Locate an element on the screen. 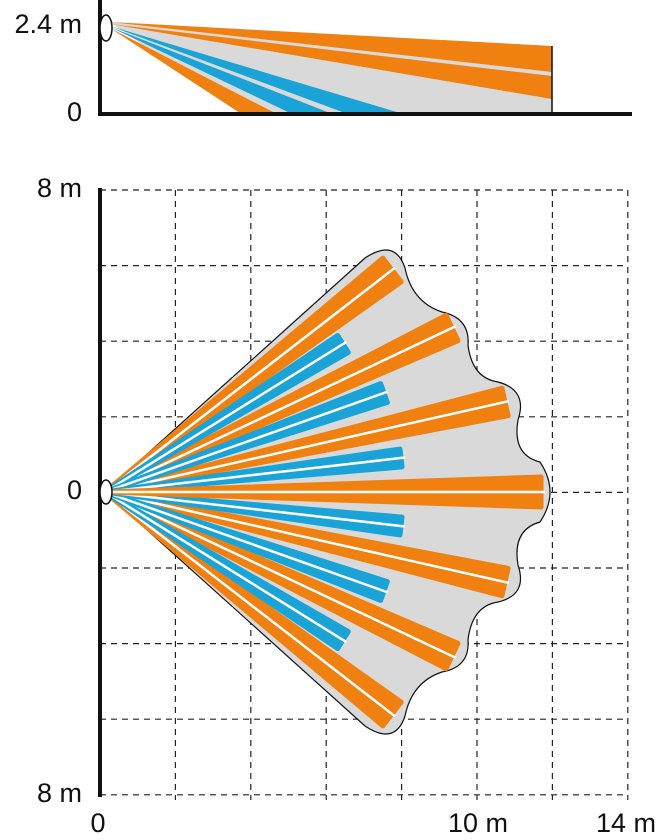 This screenshot has width=664, height=840. side-y-label: 0 is located at coordinates (74, 112).